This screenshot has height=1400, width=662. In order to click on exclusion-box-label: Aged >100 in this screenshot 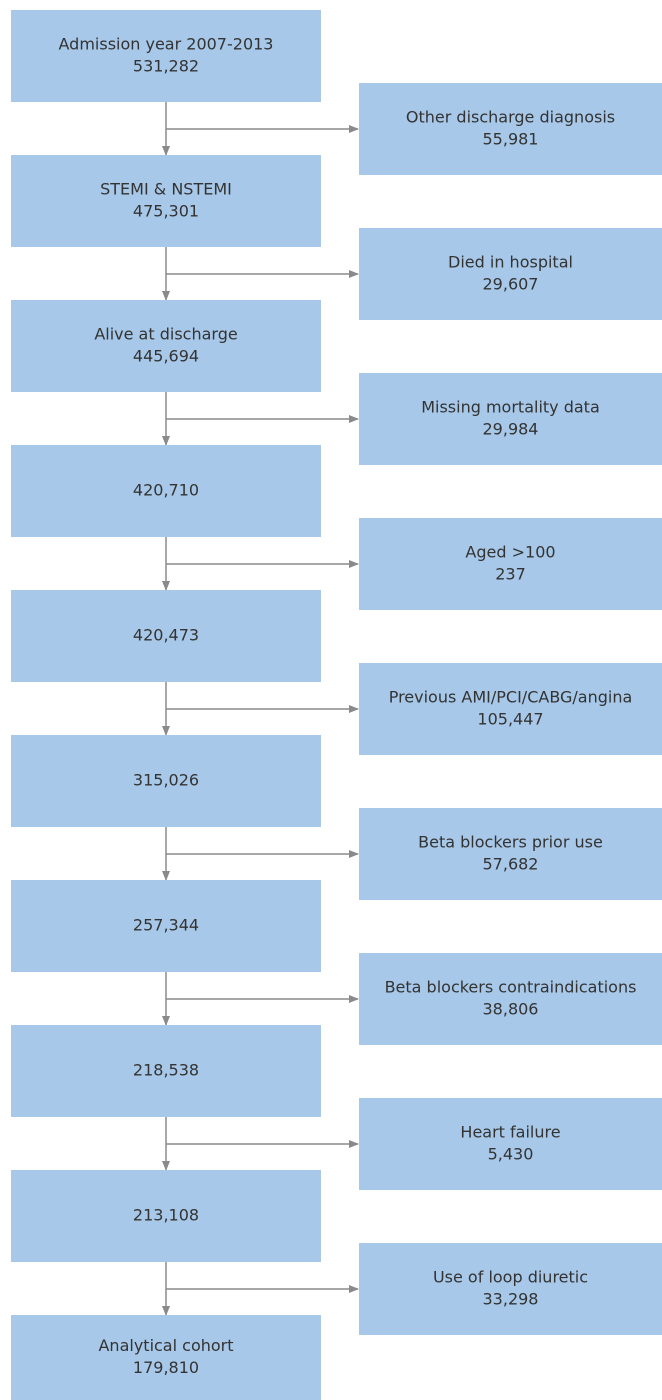, I will do `click(510, 552)`.